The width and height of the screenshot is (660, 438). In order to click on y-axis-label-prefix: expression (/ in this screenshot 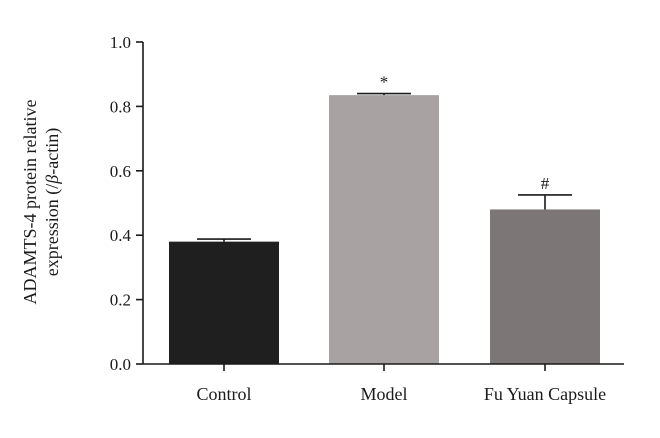, I will do `click(52, 230)`.